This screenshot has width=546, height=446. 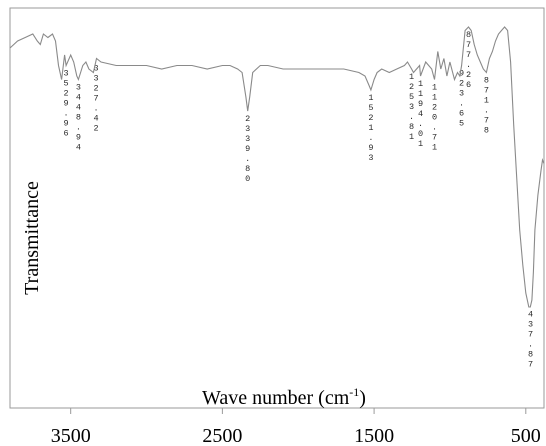 I want to click on y-axis-label: Transmittance, so click(x=32, y=238).